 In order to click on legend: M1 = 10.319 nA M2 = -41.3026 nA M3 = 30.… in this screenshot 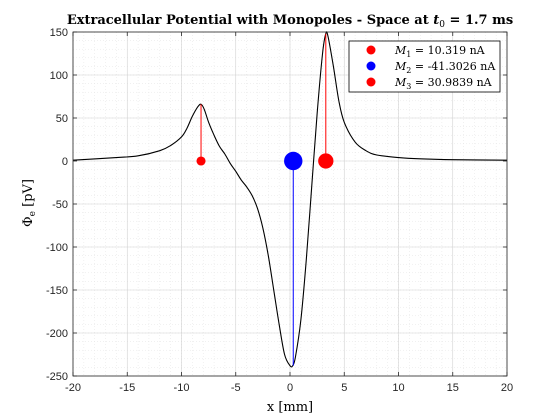, I will do `click(424, 66)`.